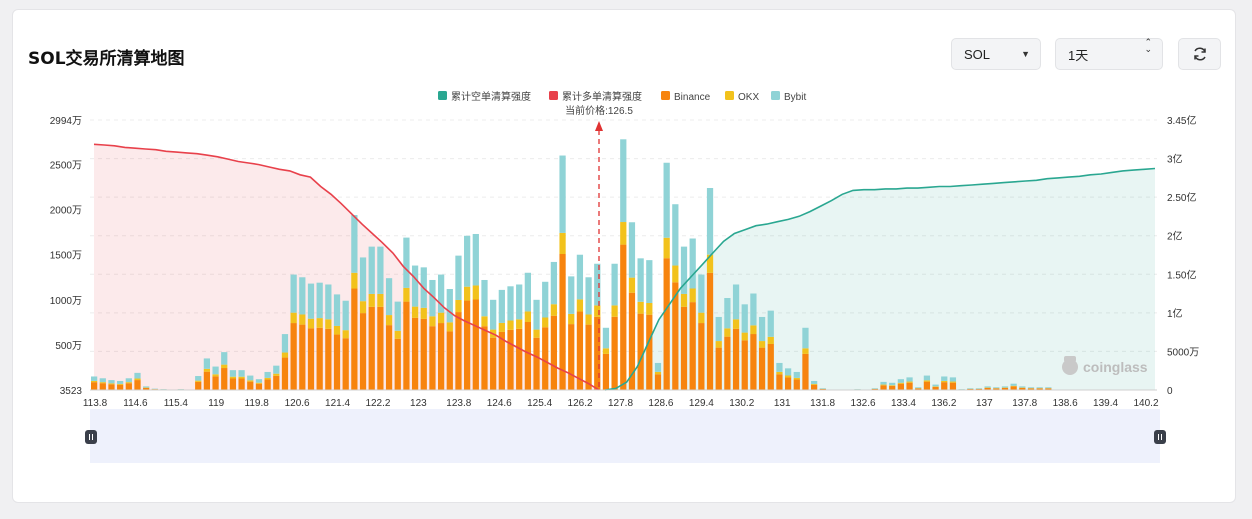  Describe the element at coordinates (458, 403) in the screenshot. I see `x-tick-label: 123.8` at that location.